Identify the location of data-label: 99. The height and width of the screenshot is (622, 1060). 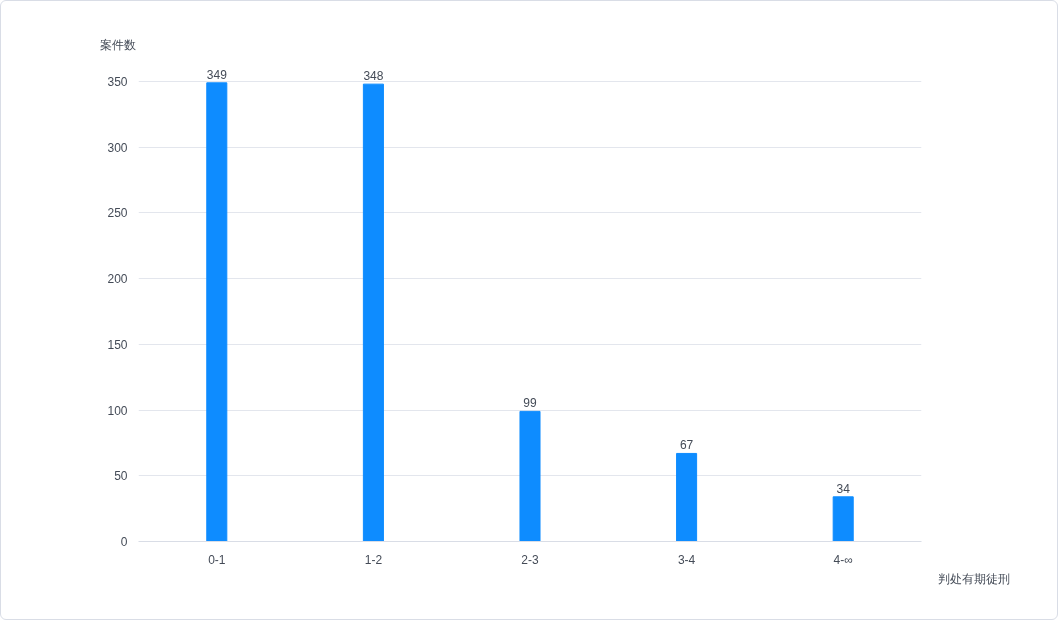
(530, 403).